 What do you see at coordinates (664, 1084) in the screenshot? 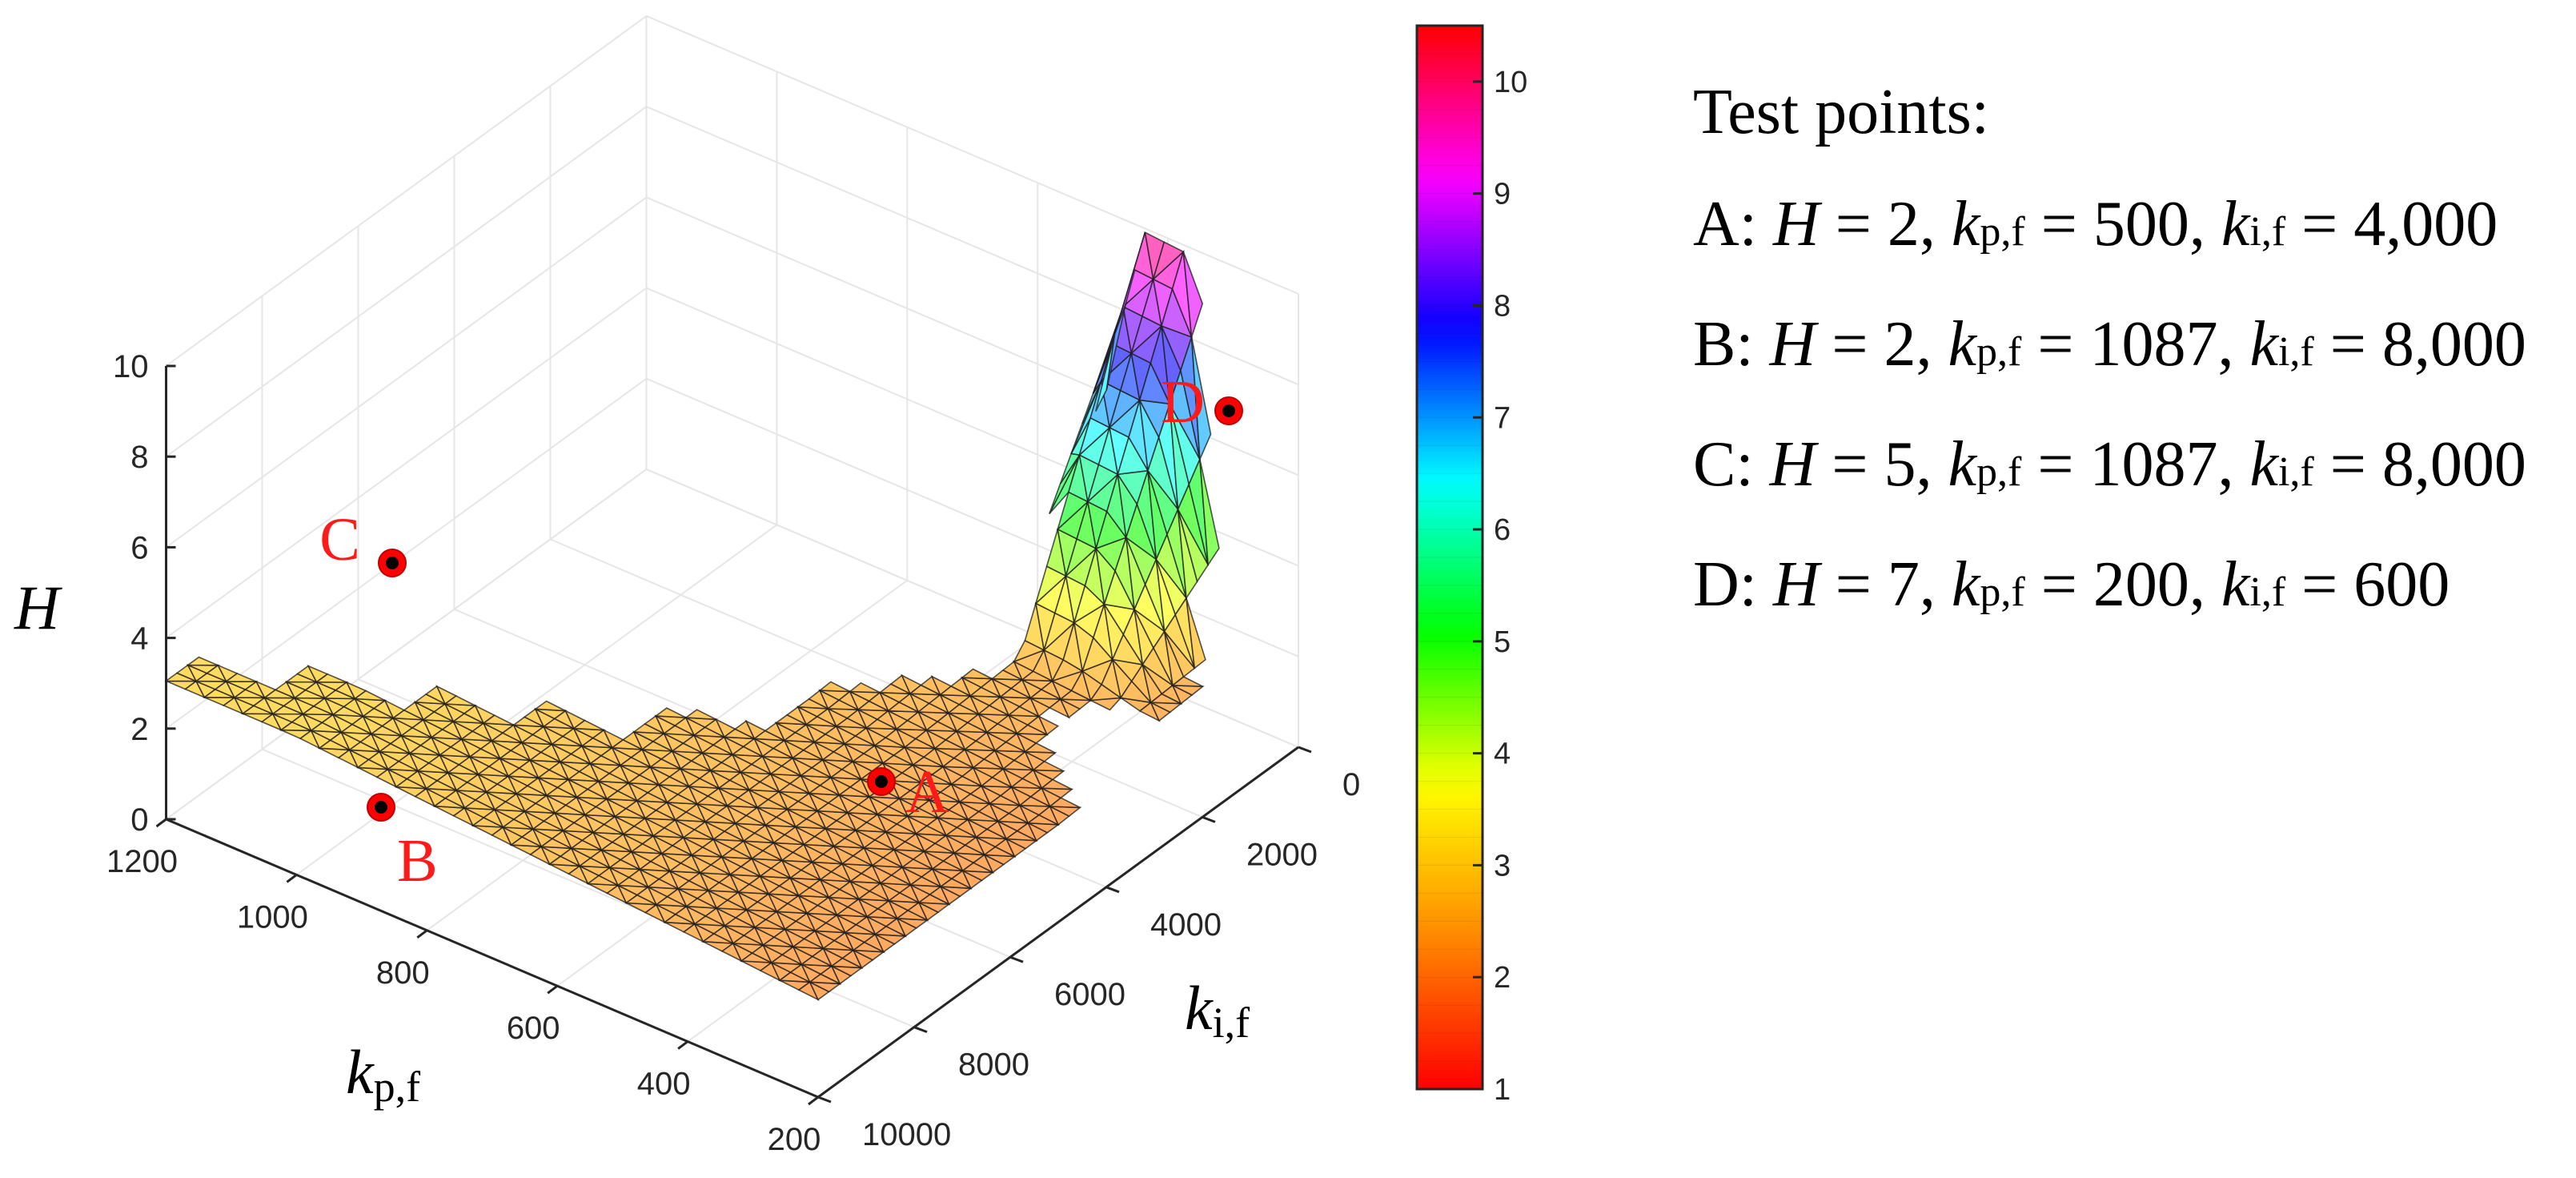
I see `x-tick-label: 400` at bounding box center [664, 1084].